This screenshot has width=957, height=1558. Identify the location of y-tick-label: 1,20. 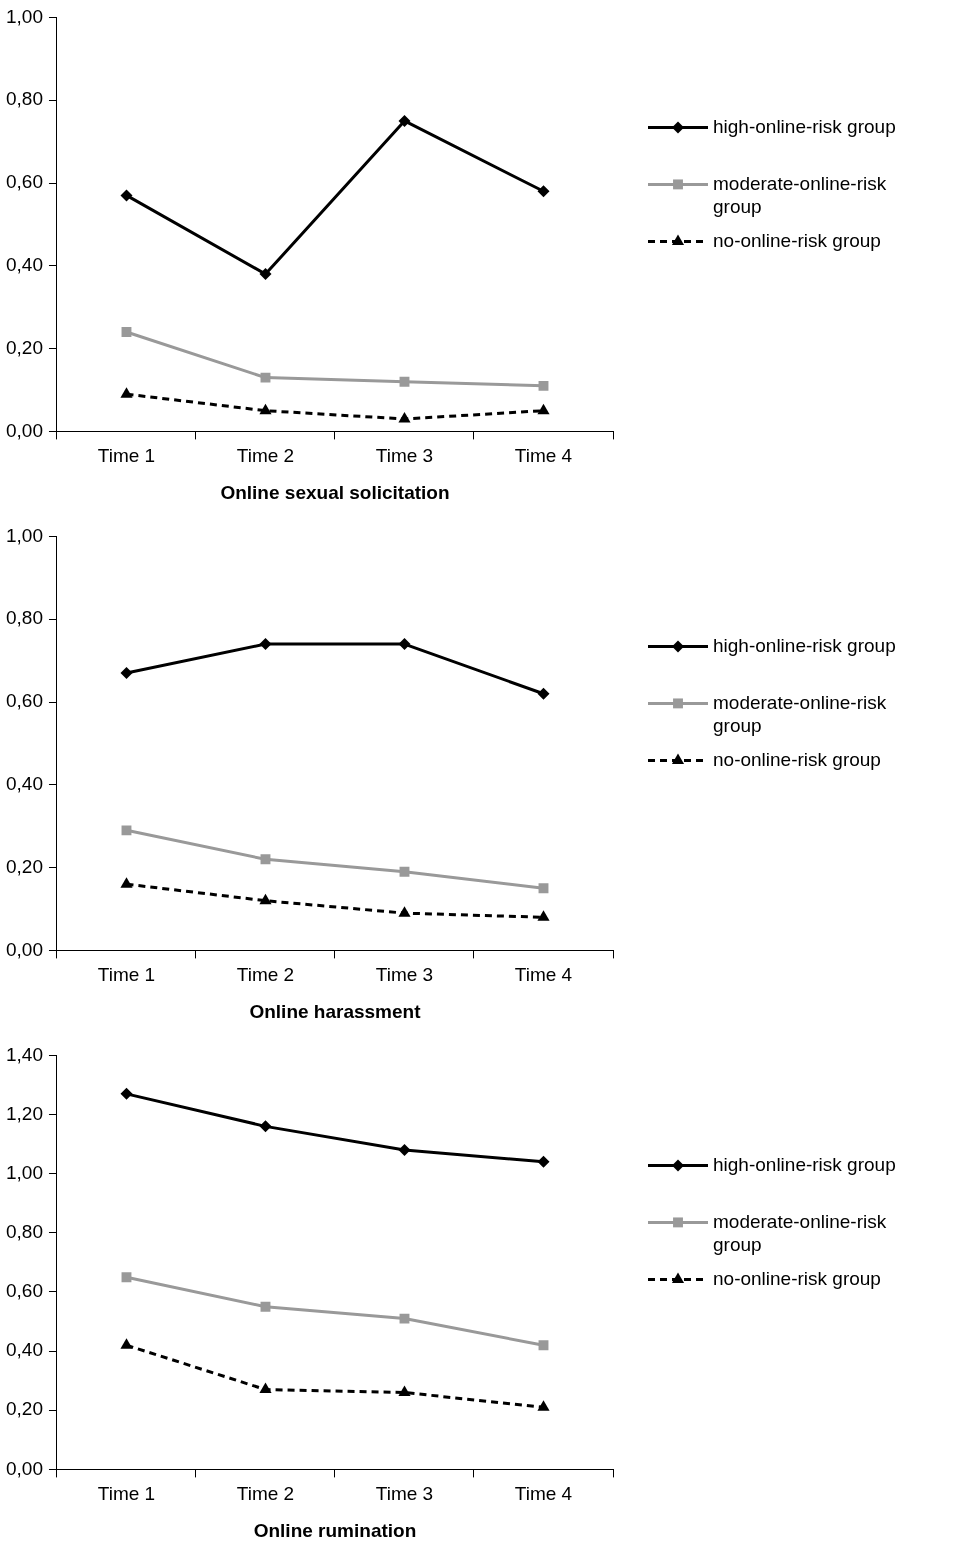
(24, 1113).